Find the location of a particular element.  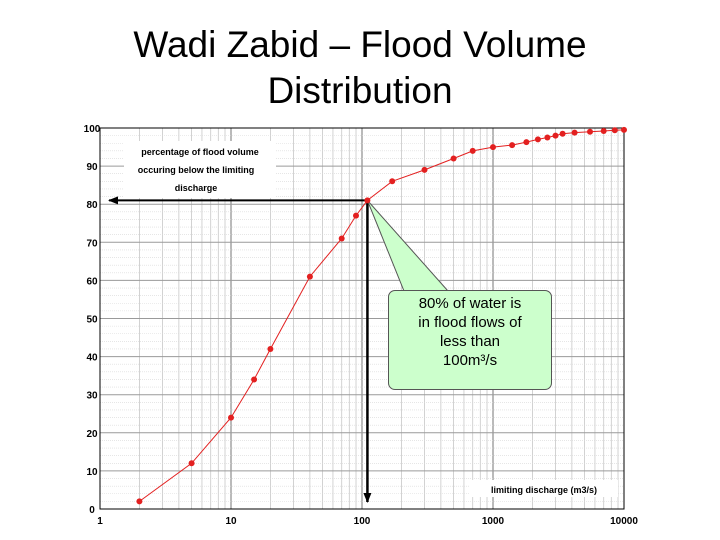

callout-pointer-shape is located at coordinates (408, 246).